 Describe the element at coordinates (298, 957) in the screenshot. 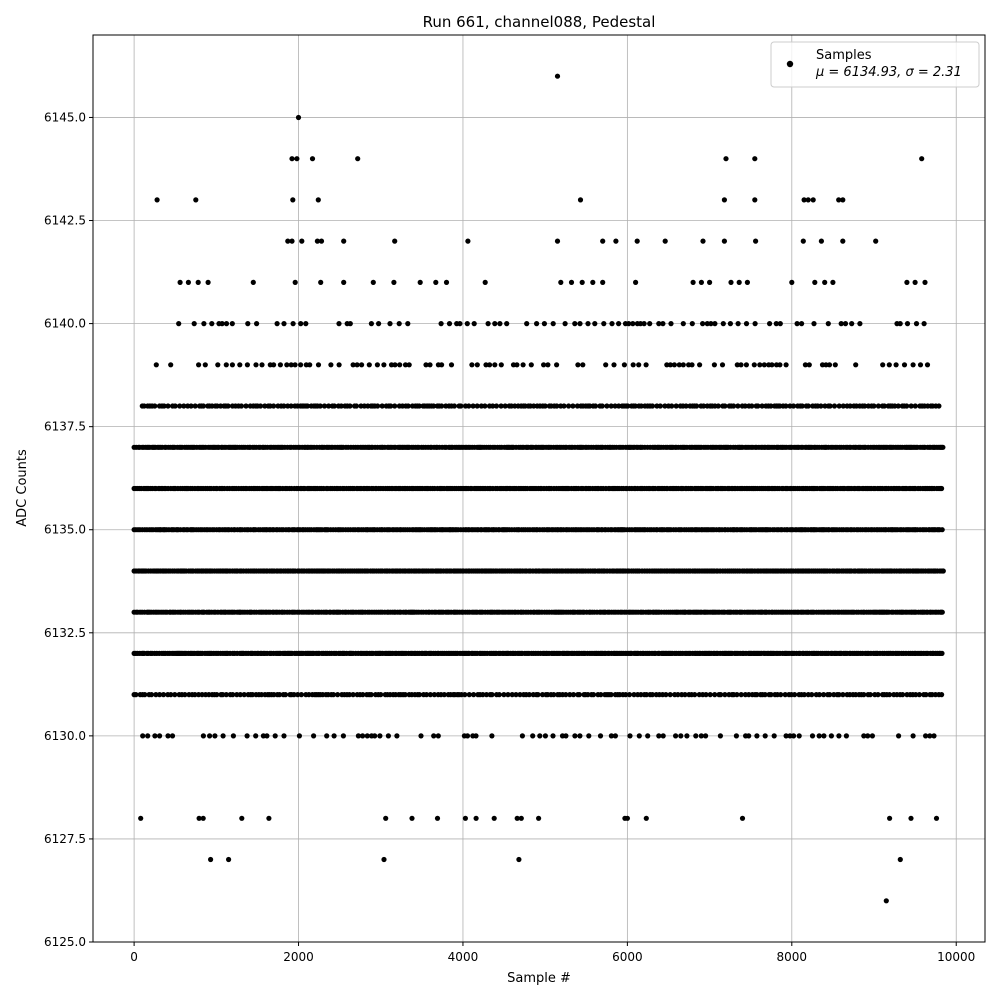

I see `x-tick-label: 2000` at that location.